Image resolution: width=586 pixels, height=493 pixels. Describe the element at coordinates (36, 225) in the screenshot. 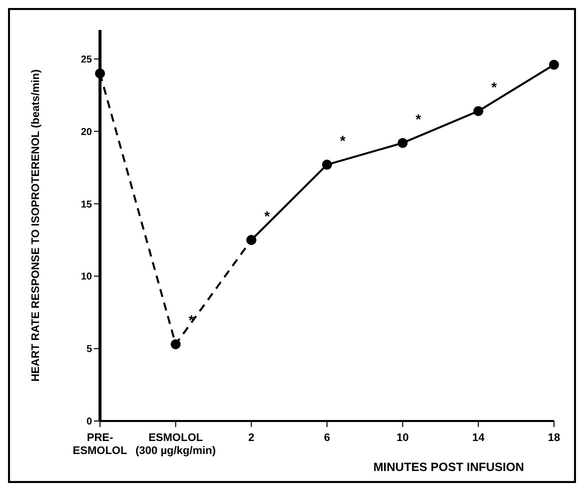

I see `y-axis-title: HEART RATE RESPONSE TO ISOPROTERENOL (beats/min)` at that location.